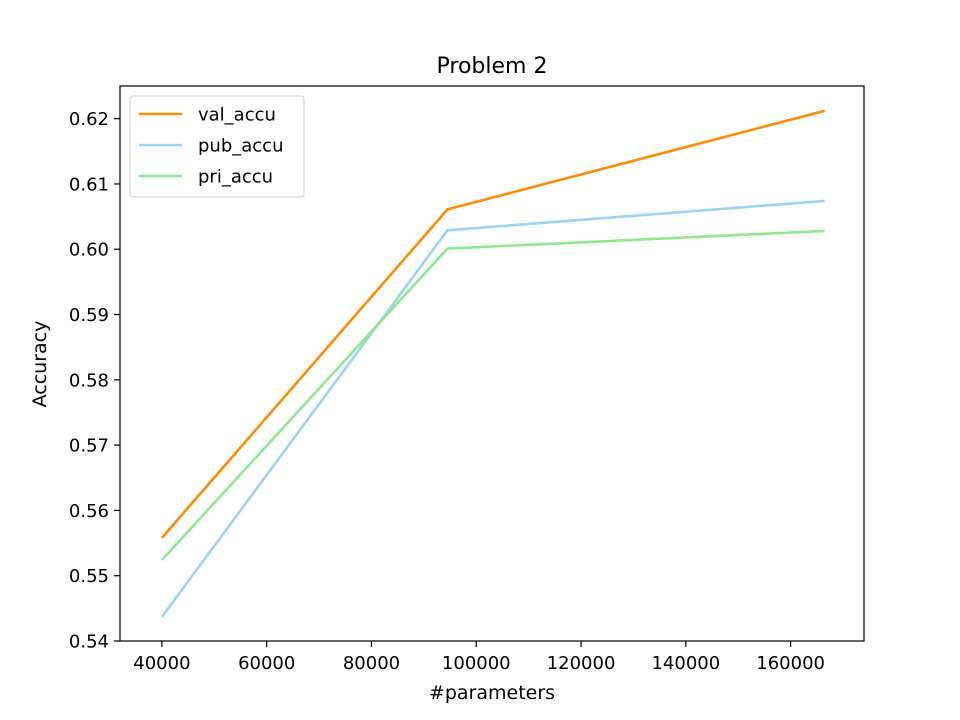 The image size is (960, 720). I want to click on x-tick-label-0: 40000, so click(161, 663).